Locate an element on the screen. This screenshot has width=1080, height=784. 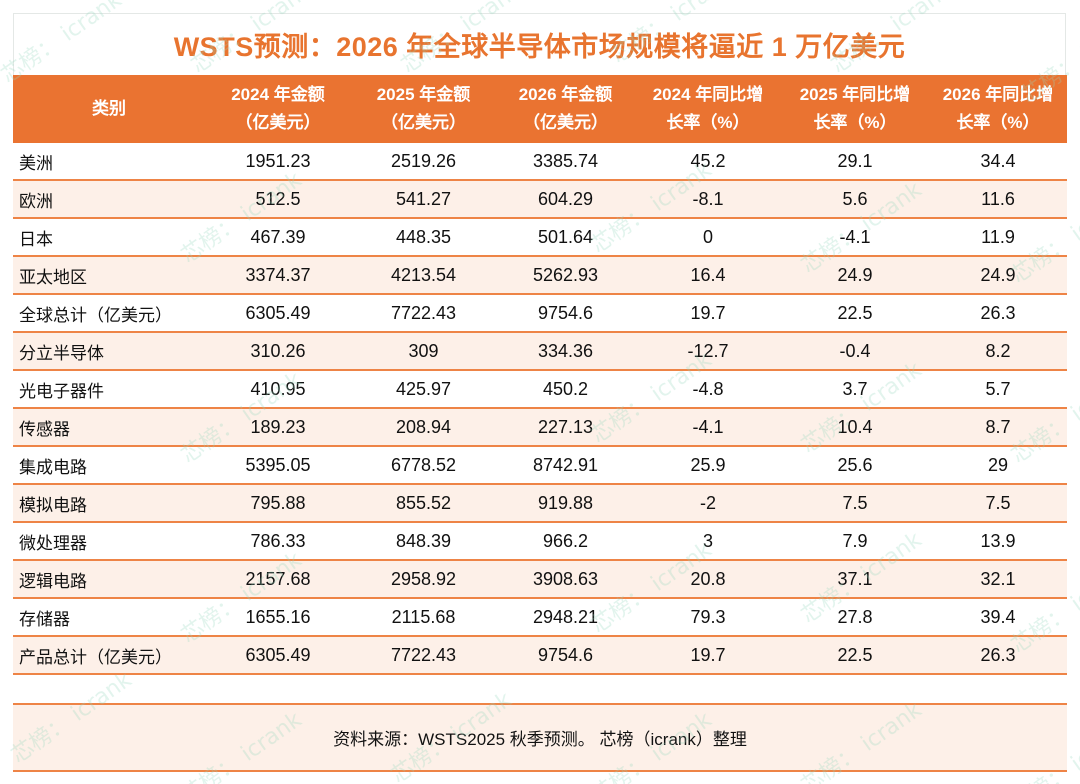
growth-2026-cell: 24.9 is located at coordinates (998, 275).